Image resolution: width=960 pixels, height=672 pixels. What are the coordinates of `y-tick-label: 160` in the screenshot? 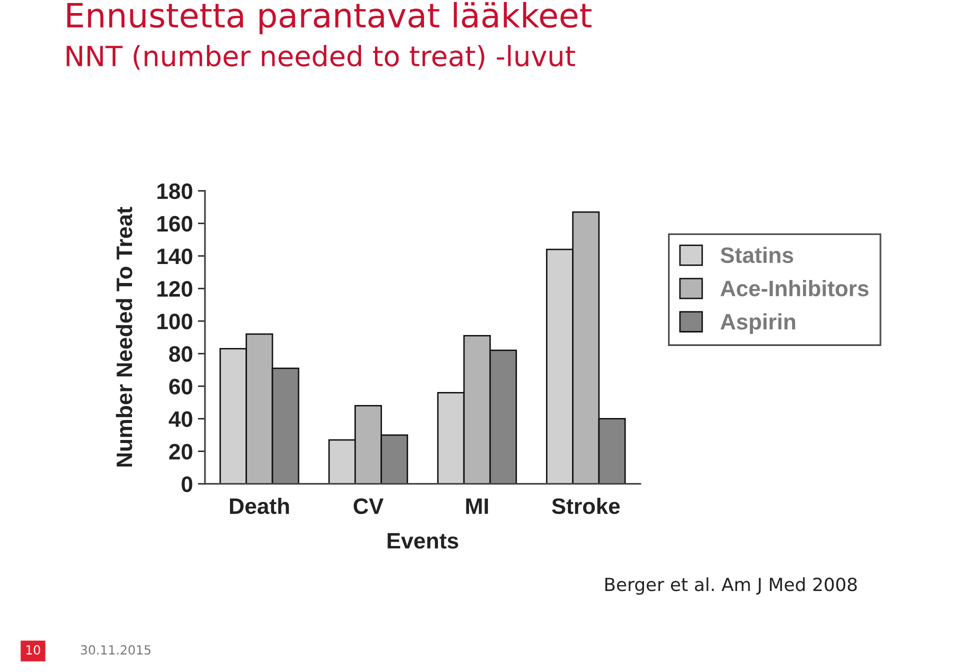 It's located at (174, 224).